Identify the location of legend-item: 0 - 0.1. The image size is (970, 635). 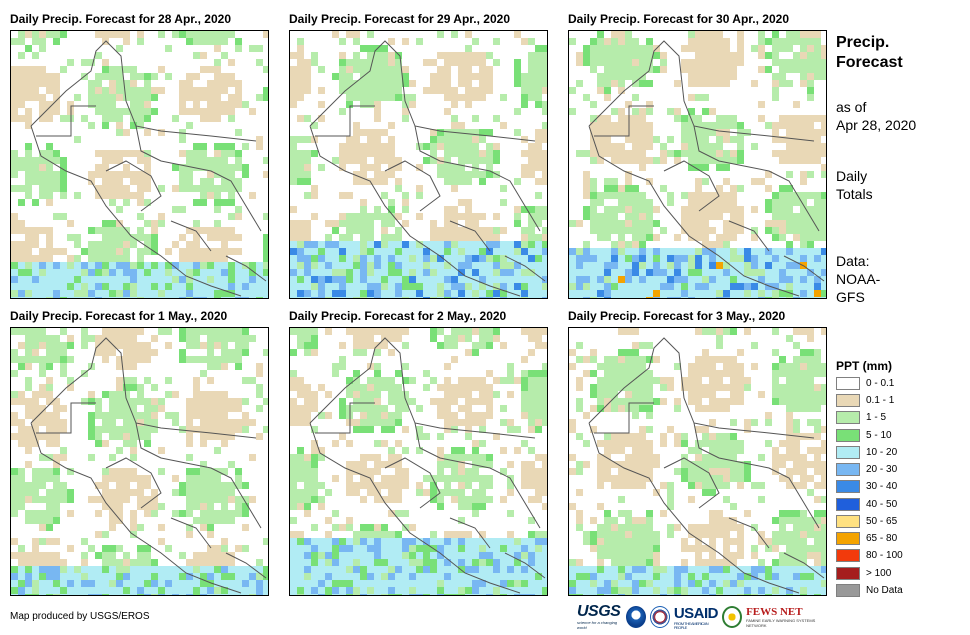
(865, 383).